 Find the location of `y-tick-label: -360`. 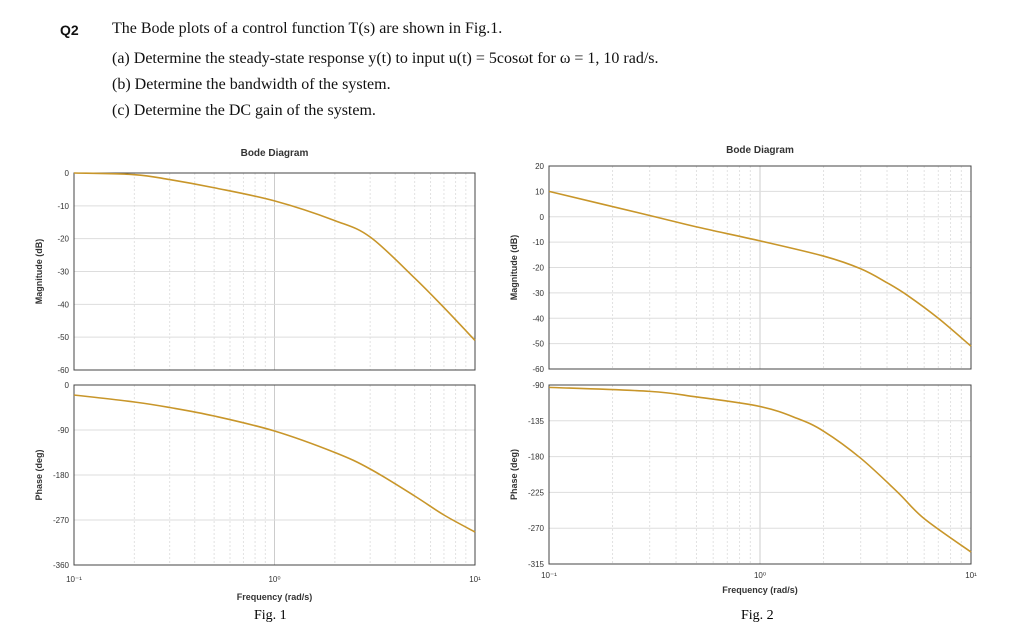

y-tick-label: -360 is located at coordinates (61, 565).